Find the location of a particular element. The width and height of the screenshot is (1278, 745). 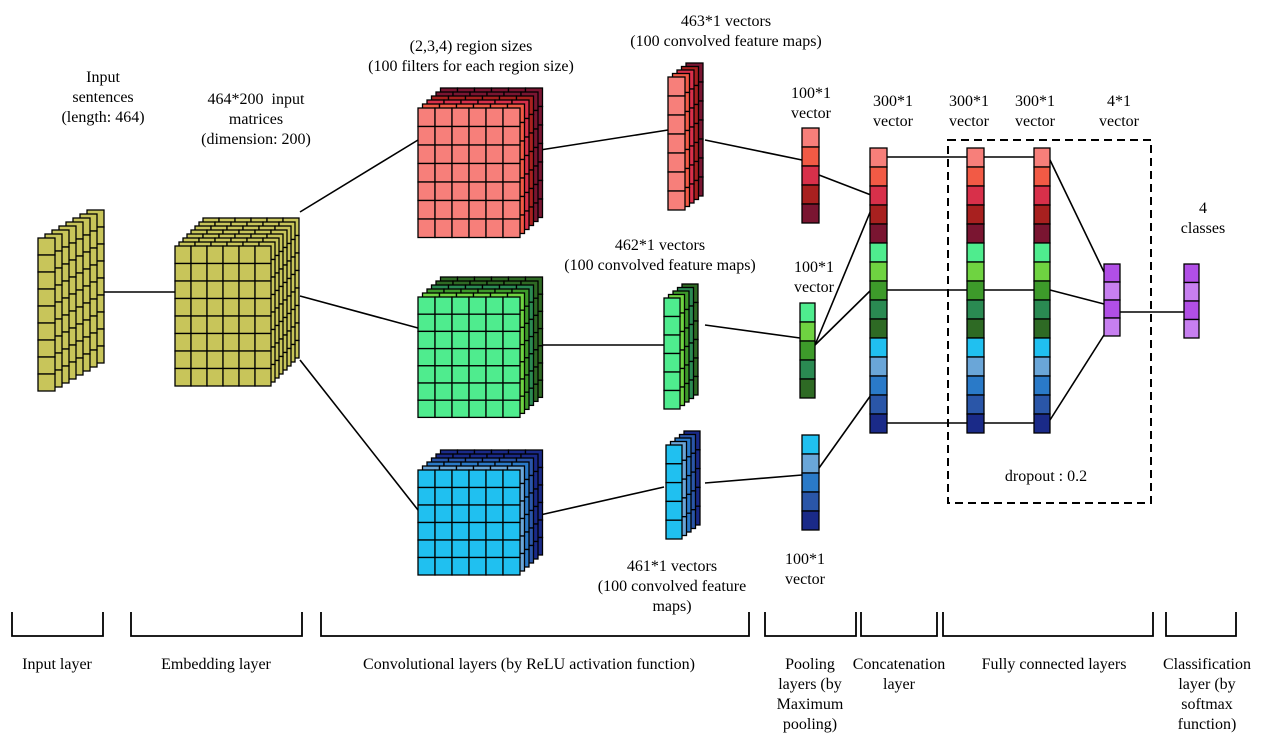

pooled-vector-top-label: 100*1 vector is located at coordinates (811, 103).